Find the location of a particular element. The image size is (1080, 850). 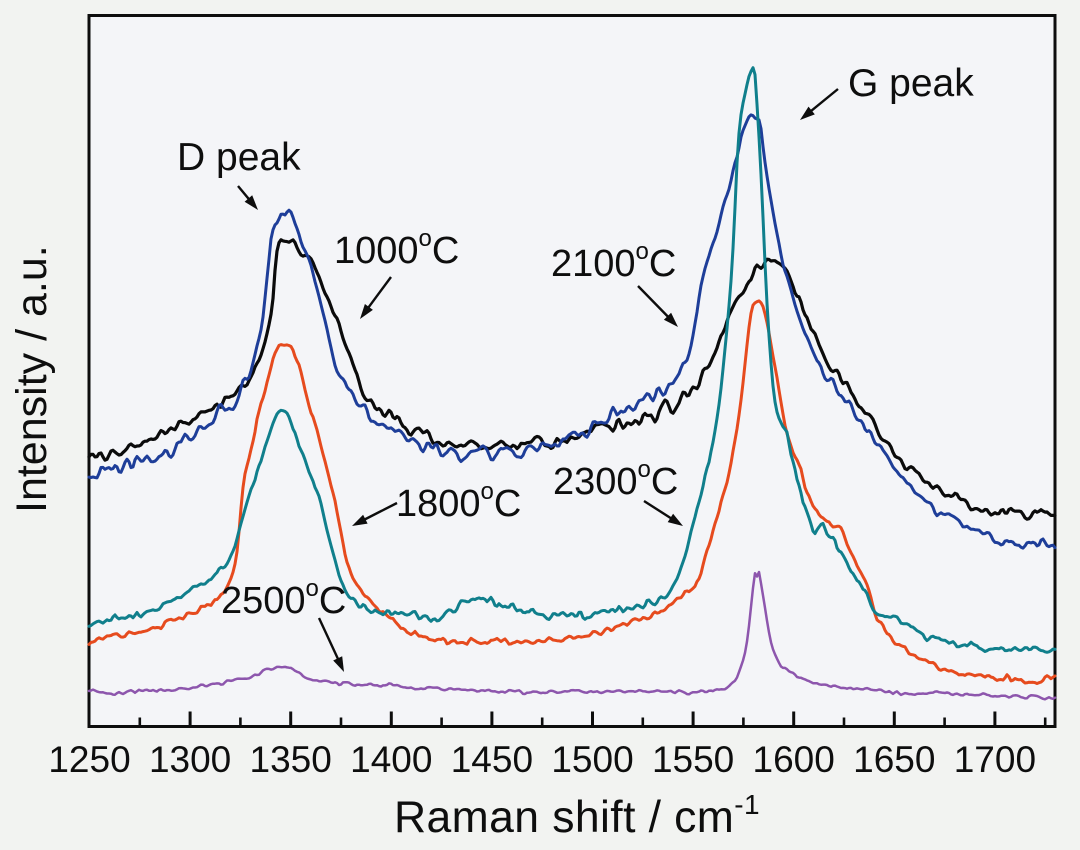

svg-text: 1450 is located at coordinates (492, 759).